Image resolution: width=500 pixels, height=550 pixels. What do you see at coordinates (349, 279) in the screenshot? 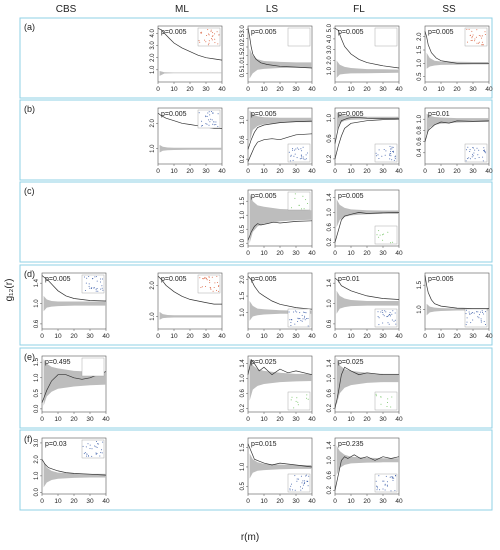
I see `p-value-label: p=0.01` at bounding box center [349, 279].